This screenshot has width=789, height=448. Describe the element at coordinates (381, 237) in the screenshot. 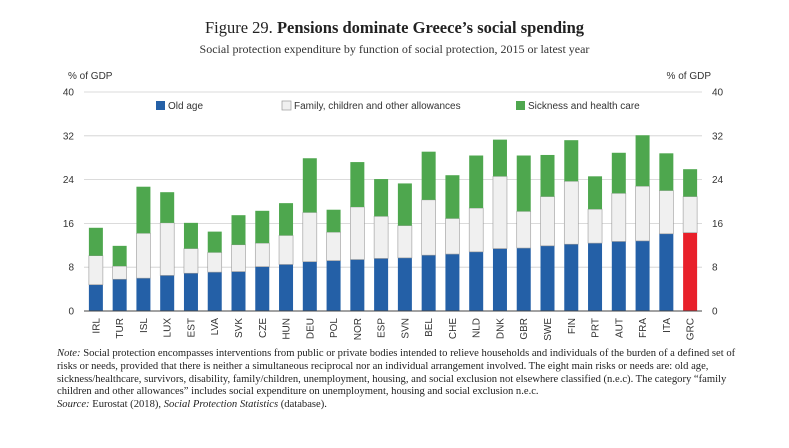

I see `bar-family-esp` at that location.